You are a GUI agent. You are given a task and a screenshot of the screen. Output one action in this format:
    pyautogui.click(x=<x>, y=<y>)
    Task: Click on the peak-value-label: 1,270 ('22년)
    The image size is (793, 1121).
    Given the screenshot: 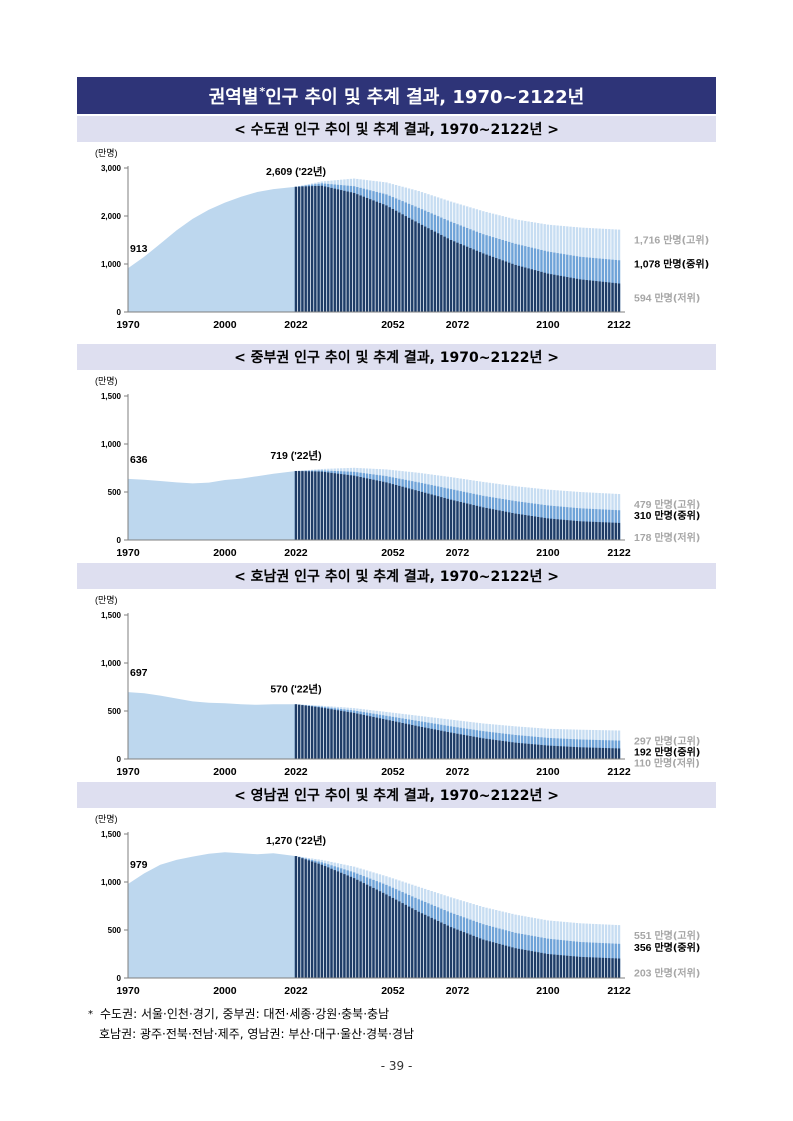 What is the action you would take?
    pyautogui.click(x=296, y=840)
    